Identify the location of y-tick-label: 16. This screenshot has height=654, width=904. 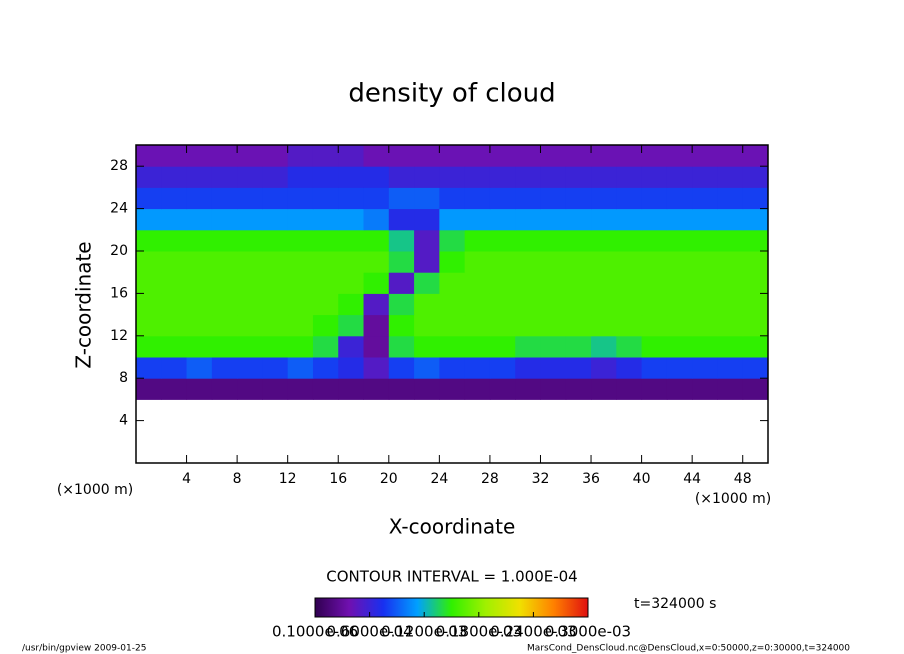
(119, 293).